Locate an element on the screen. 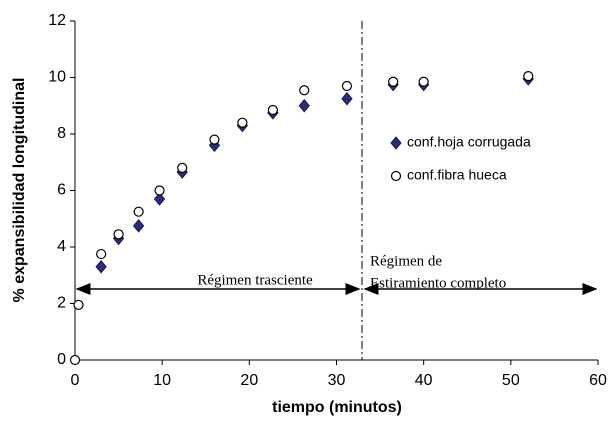  legend-label: conf.hoja corrugada is located at coordinates (469, 142).